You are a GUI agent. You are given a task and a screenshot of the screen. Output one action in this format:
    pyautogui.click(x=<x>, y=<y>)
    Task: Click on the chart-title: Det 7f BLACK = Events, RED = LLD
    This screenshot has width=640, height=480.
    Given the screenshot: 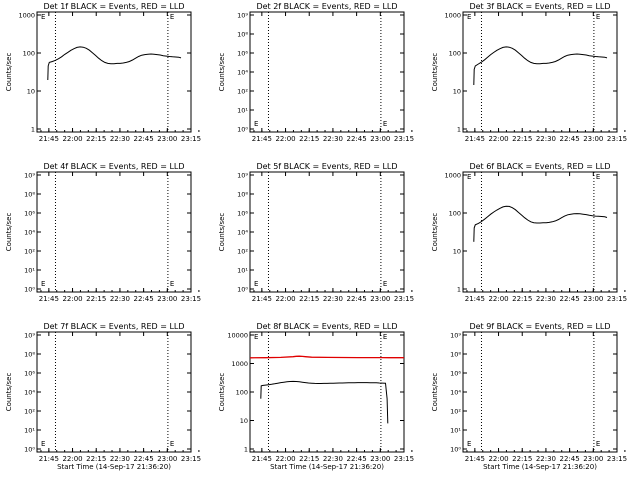 What is the action you would take?
    pyautogui.click(x=113, y=326)
    